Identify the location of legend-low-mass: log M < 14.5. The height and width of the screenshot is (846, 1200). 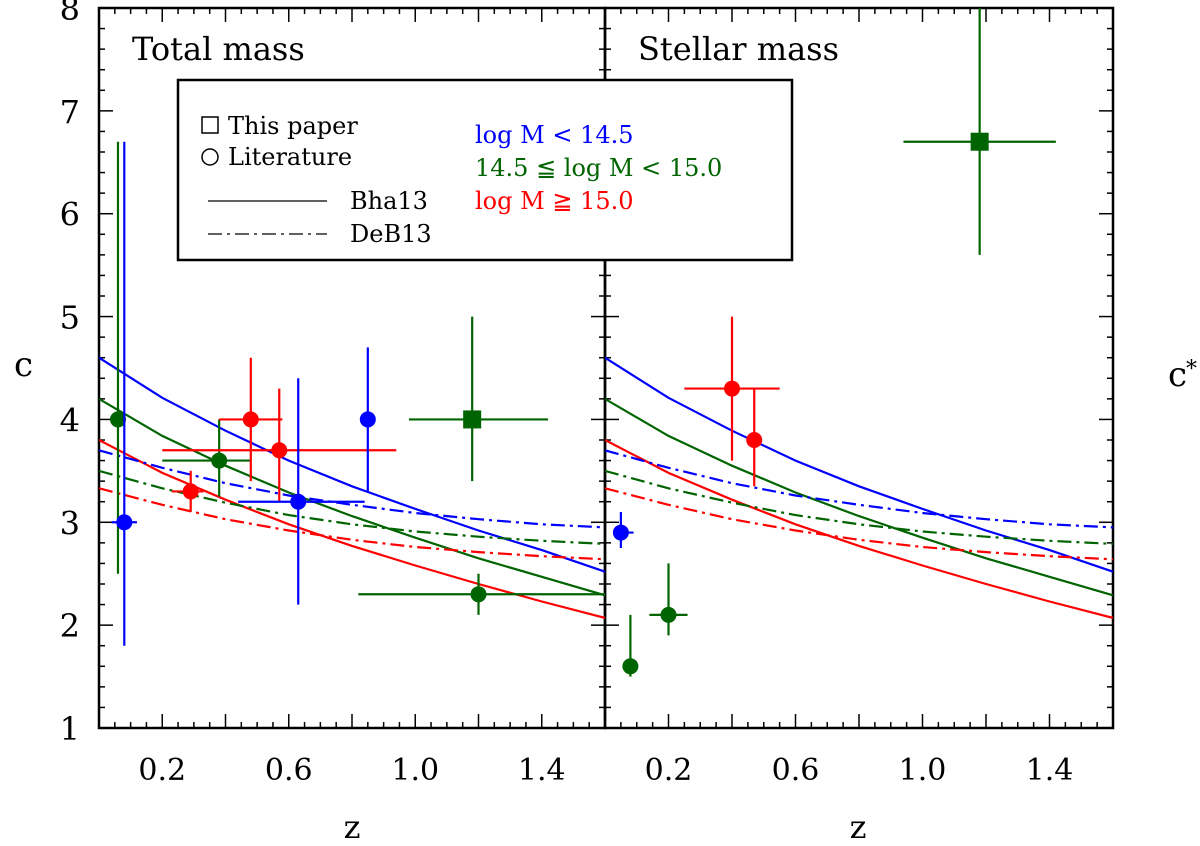
(554, 135).